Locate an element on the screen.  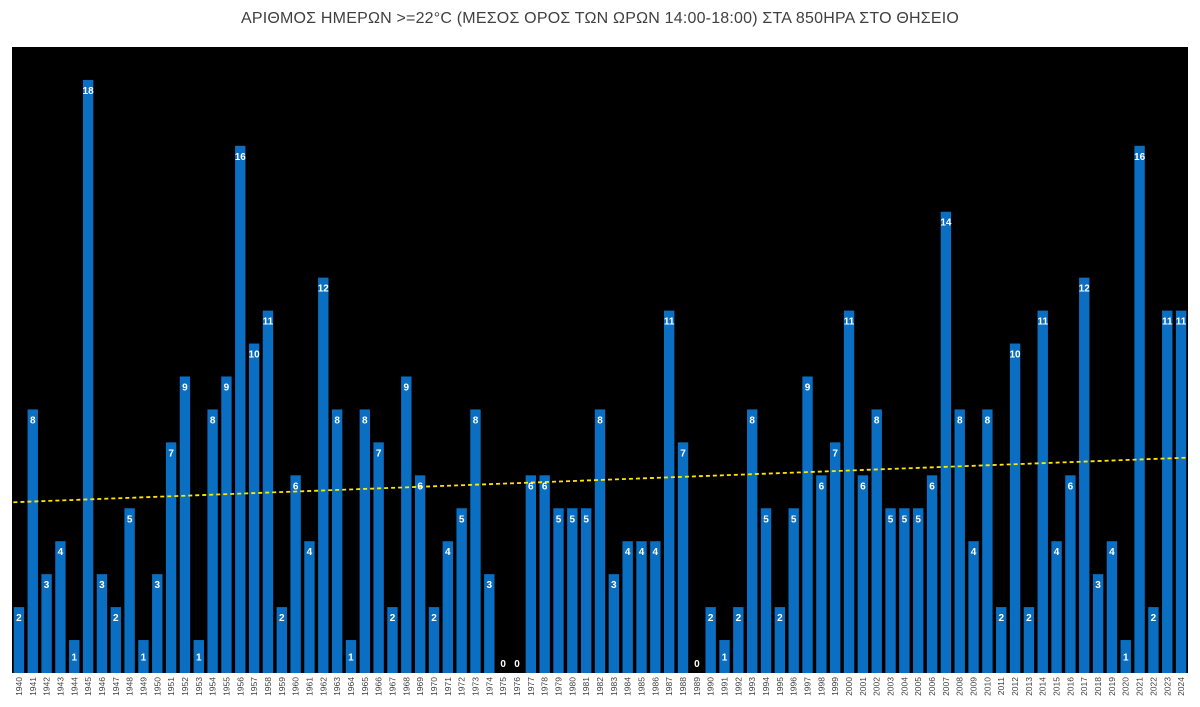
x-tick-label: 2022 is located at coordinates (1153, 686).